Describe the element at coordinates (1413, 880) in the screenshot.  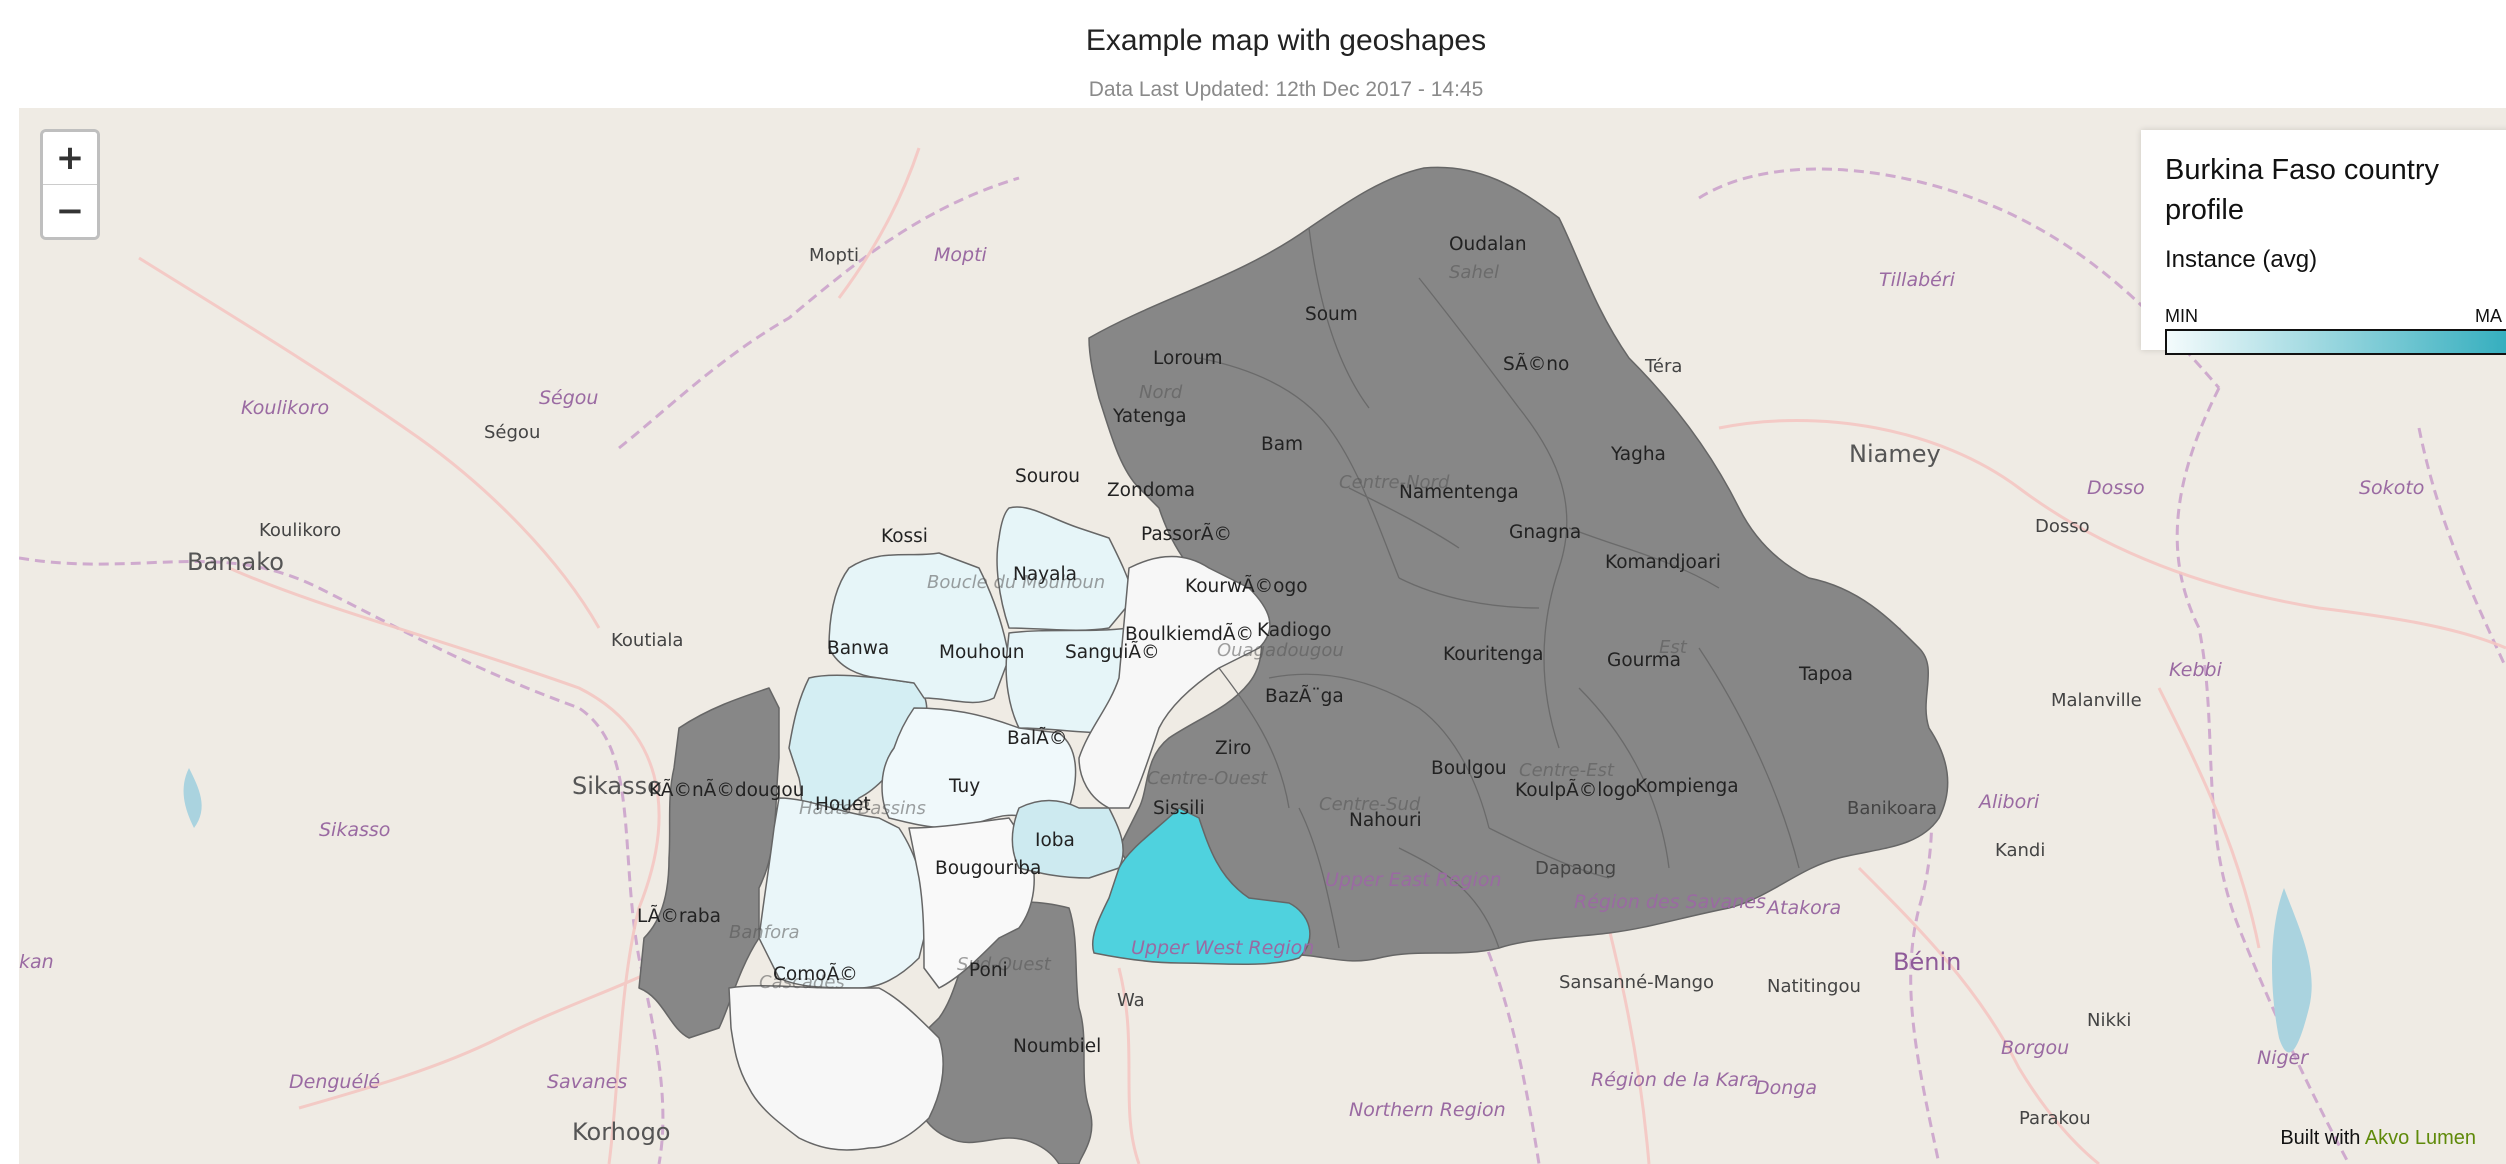
I see `svg-text: Upper East Region` at that location.